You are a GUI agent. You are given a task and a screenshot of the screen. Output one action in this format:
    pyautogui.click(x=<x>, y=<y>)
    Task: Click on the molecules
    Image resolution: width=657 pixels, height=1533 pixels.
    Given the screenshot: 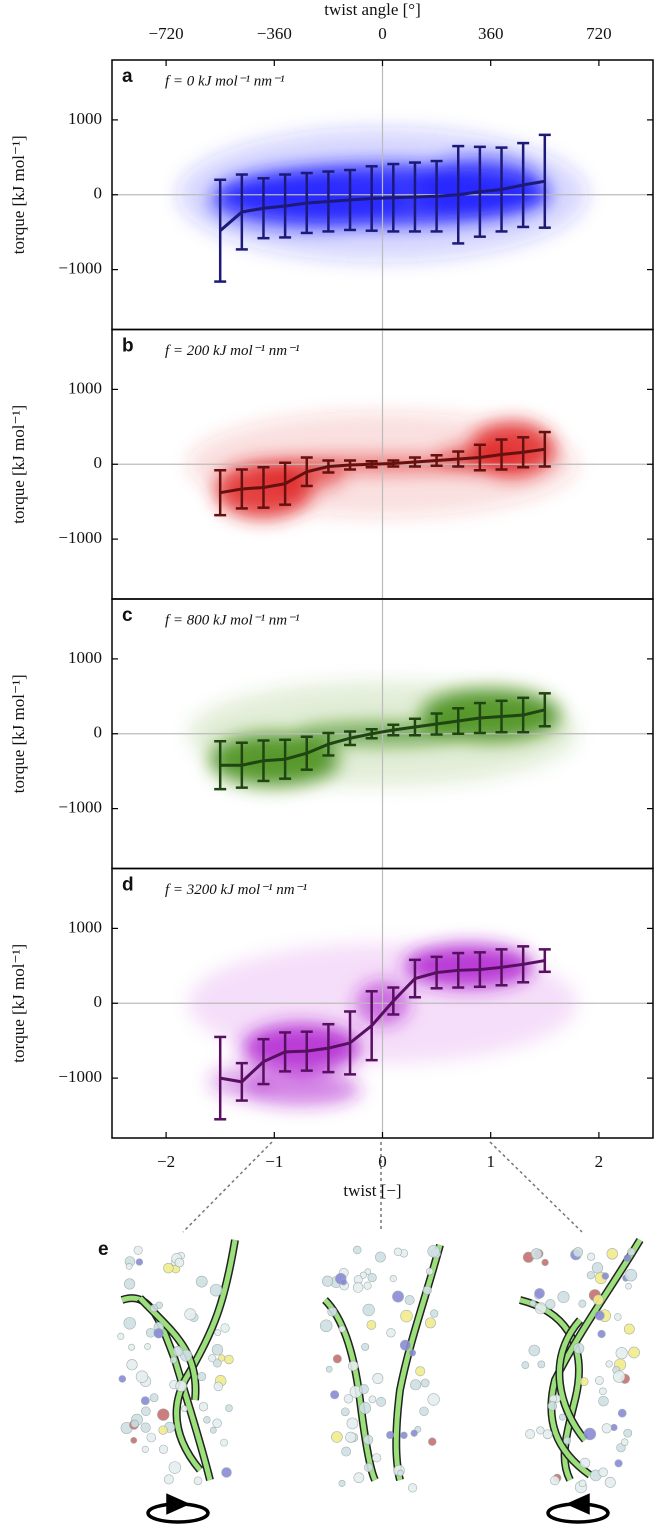 What is the action you would take?
    pyautogui.click(x=380, y=1365)
    